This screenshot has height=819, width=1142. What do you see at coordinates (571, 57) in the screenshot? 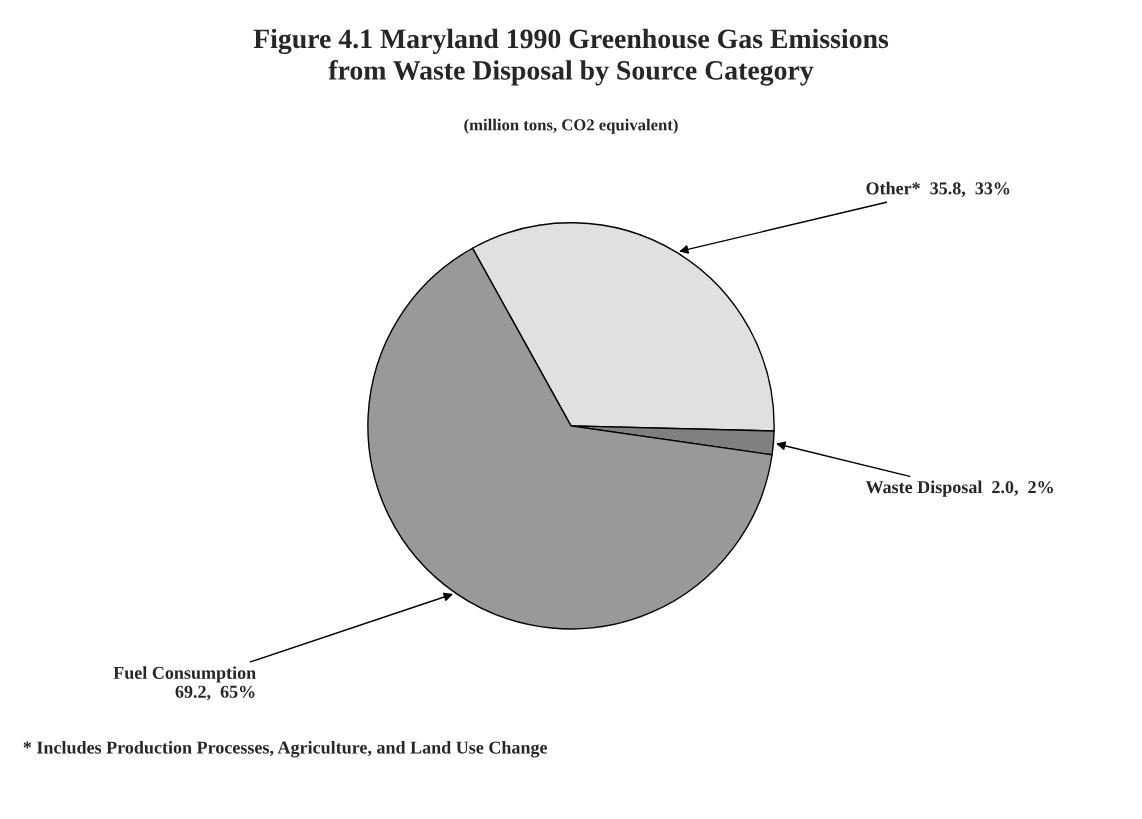
I see `chart-title: Figure 4.1 Maryland 1990 Greenhouse Gas Emissions from Waste Disposal by Source Category` at bounding box center [571, 57].